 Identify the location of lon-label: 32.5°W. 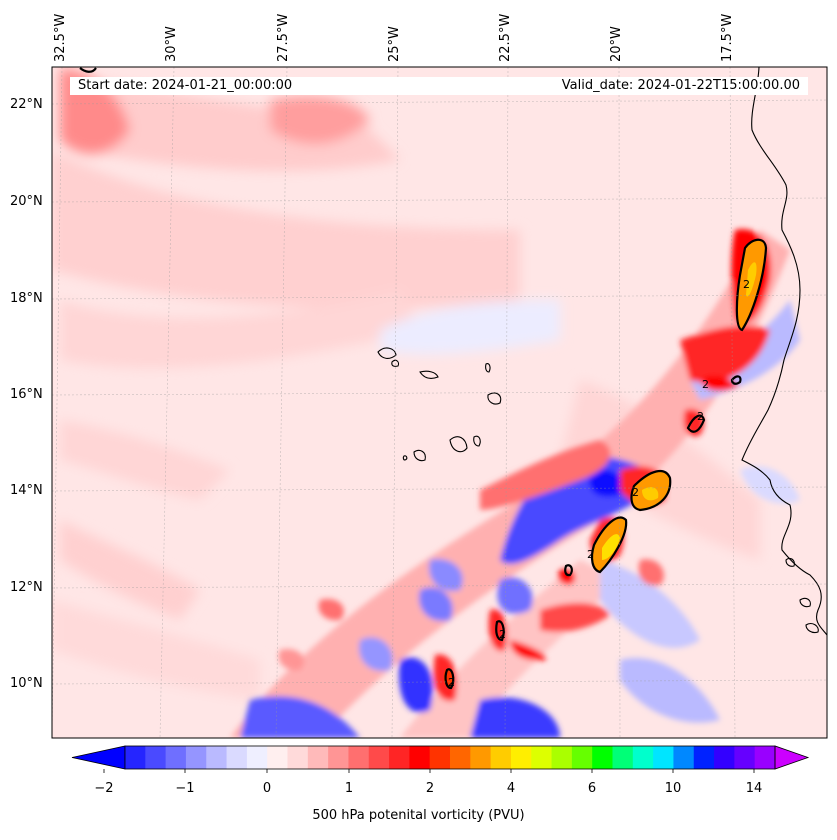
(60, 37).